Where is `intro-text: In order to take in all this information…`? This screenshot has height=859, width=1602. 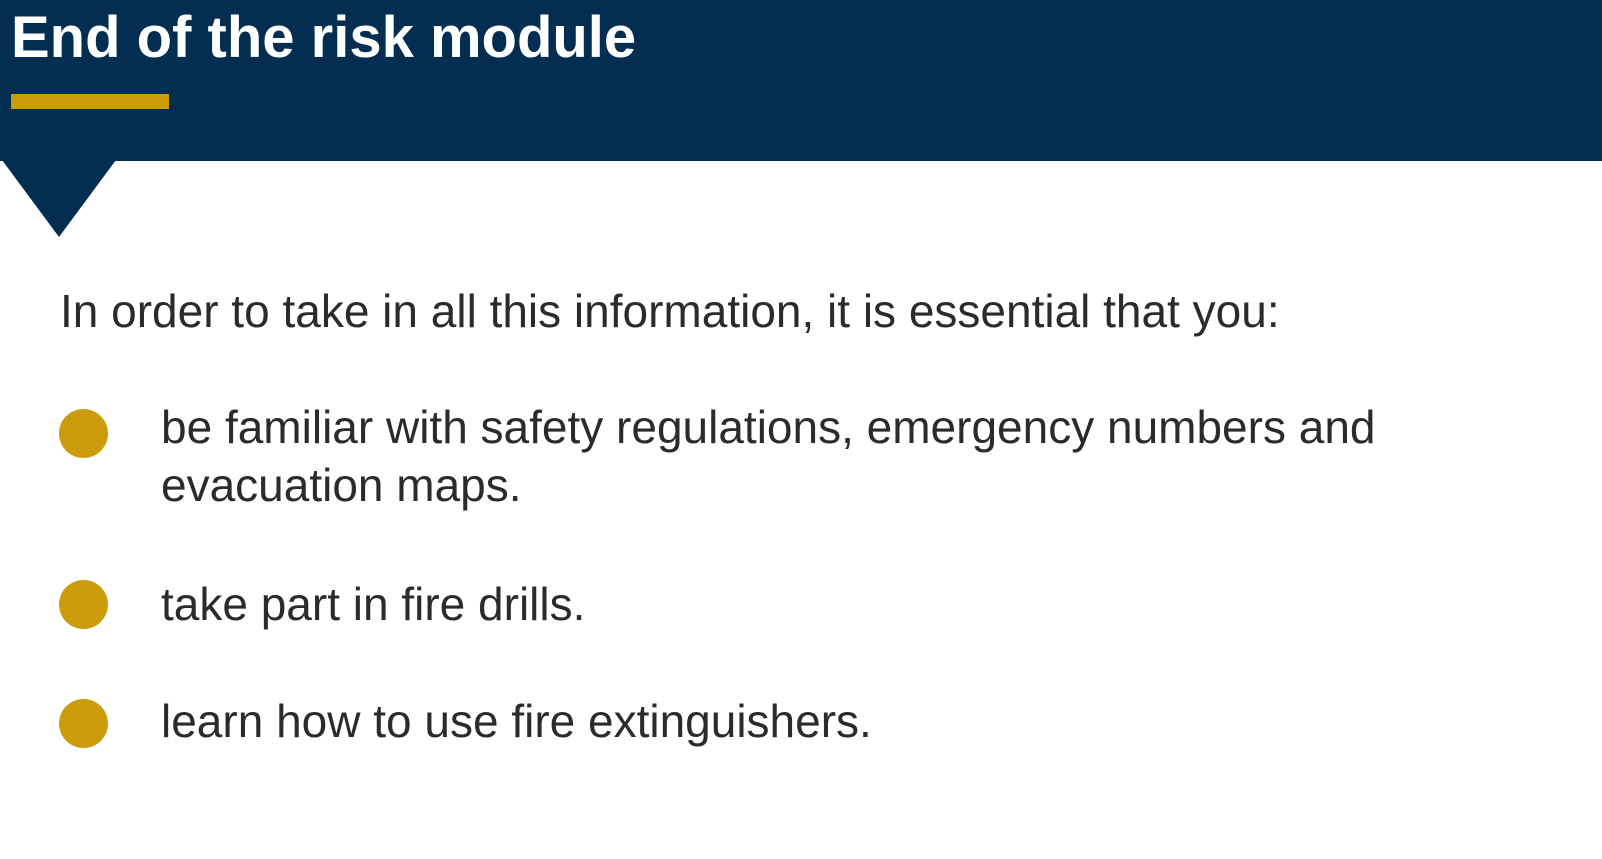
intro-text: In order to take in all this information… is located at coordinates (670, 311).